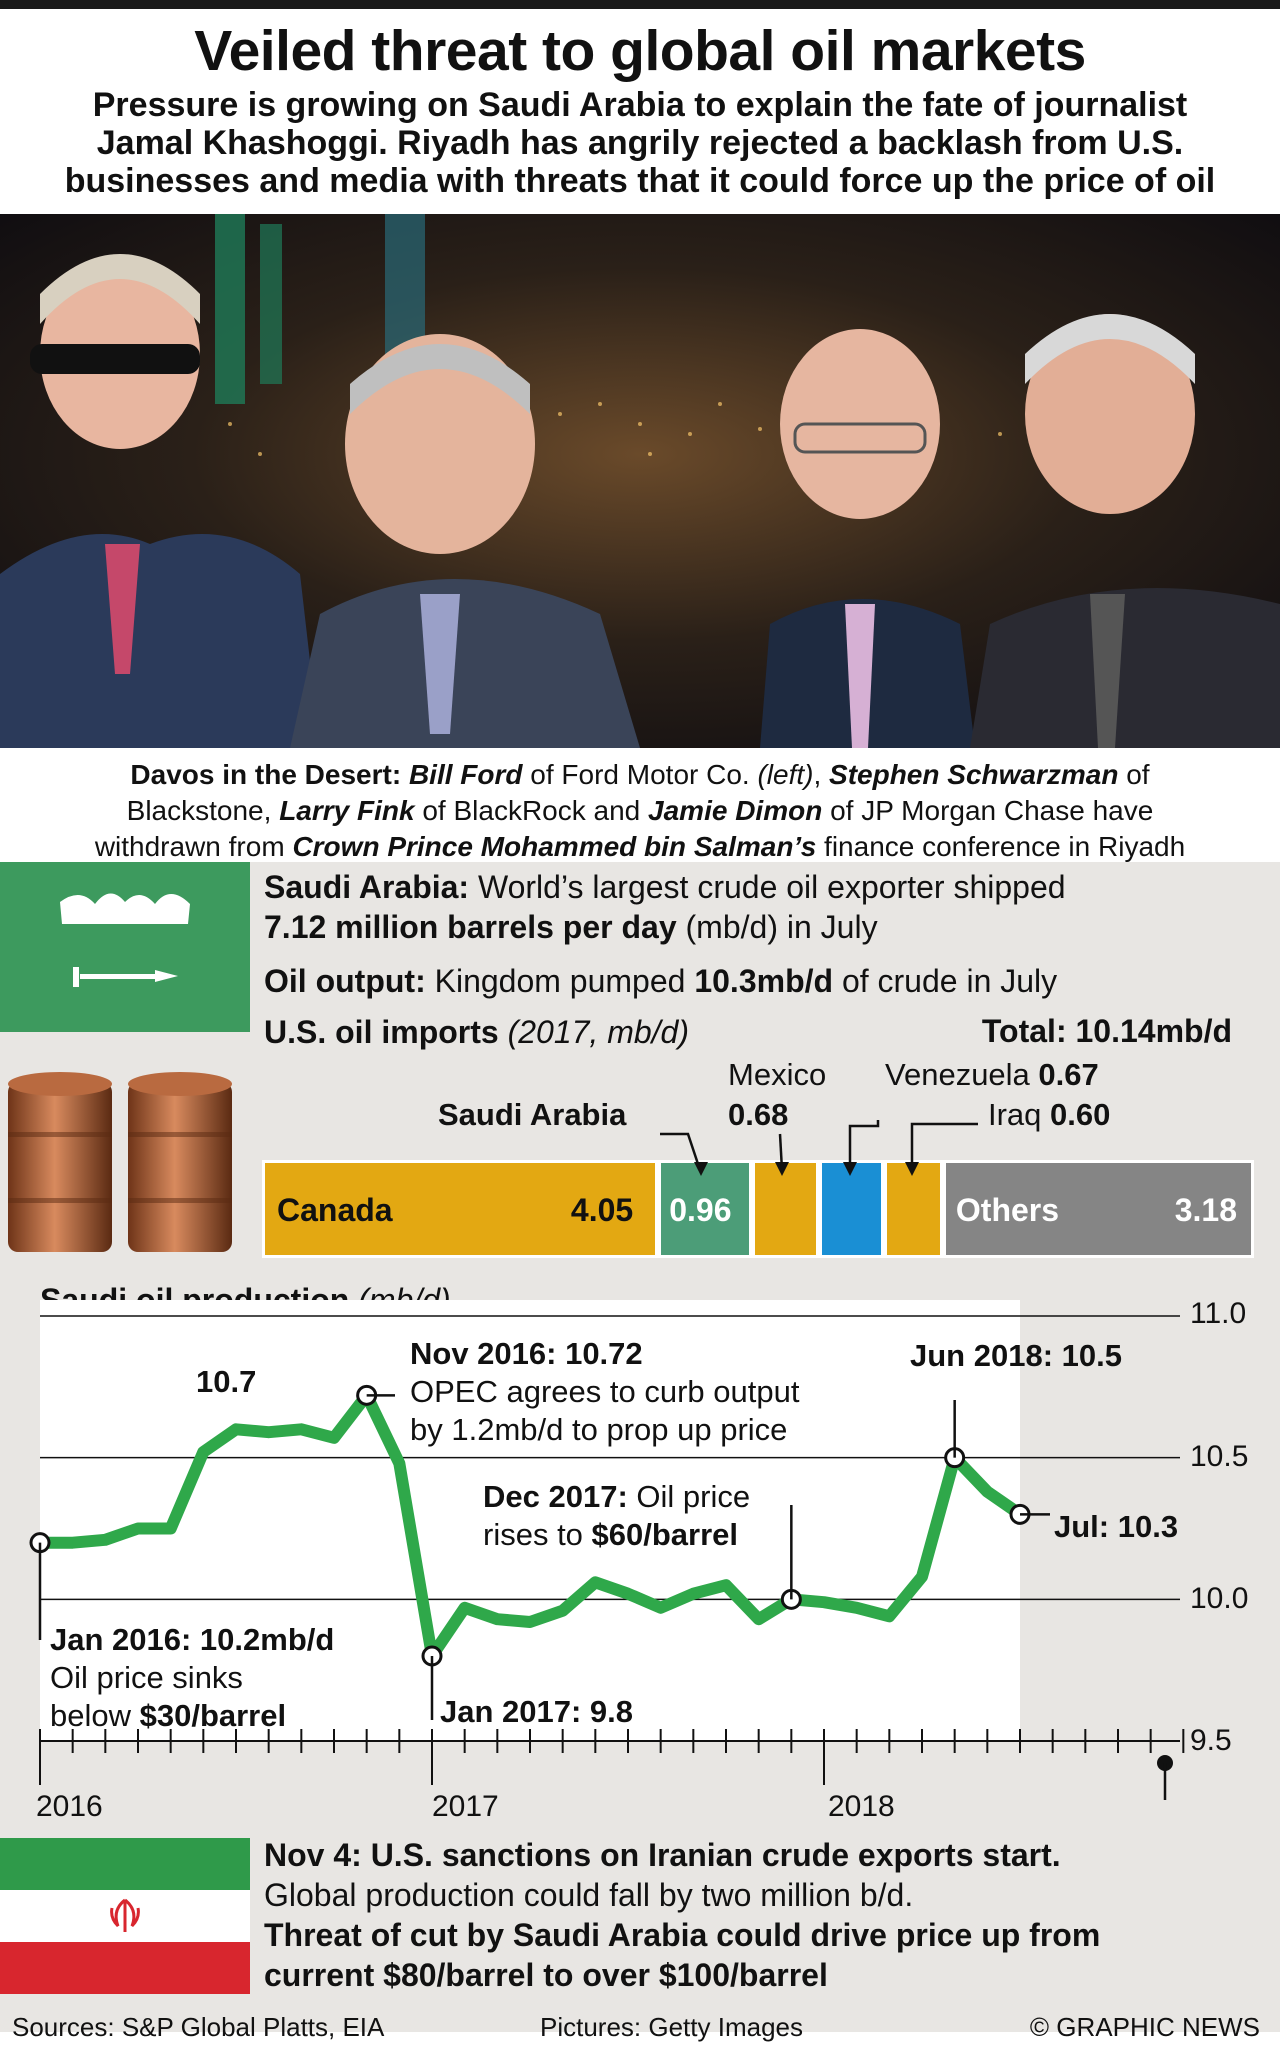 This screenshot has width=1280, height=2054. I want to click on others-value: 3.18, so click(1205, 1210).